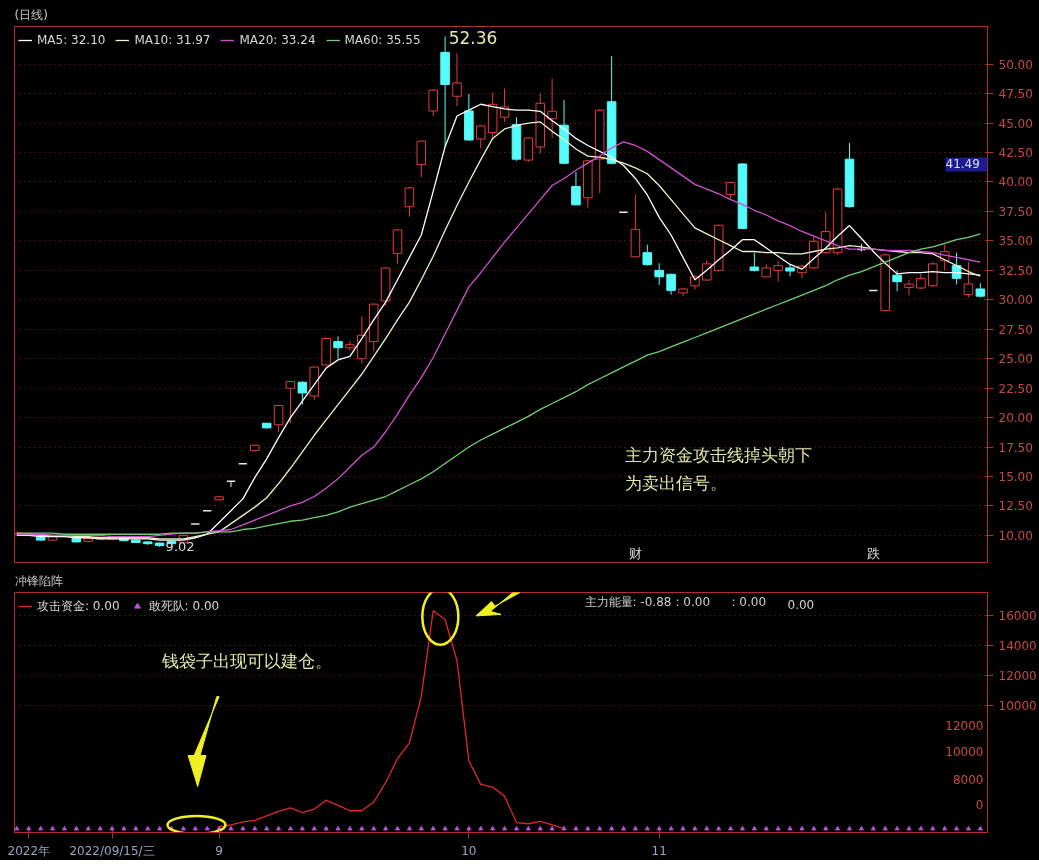 This screenshot has height=864, width=1039. I want to click on y-tick-label: 27.50, so click(1015, 329).